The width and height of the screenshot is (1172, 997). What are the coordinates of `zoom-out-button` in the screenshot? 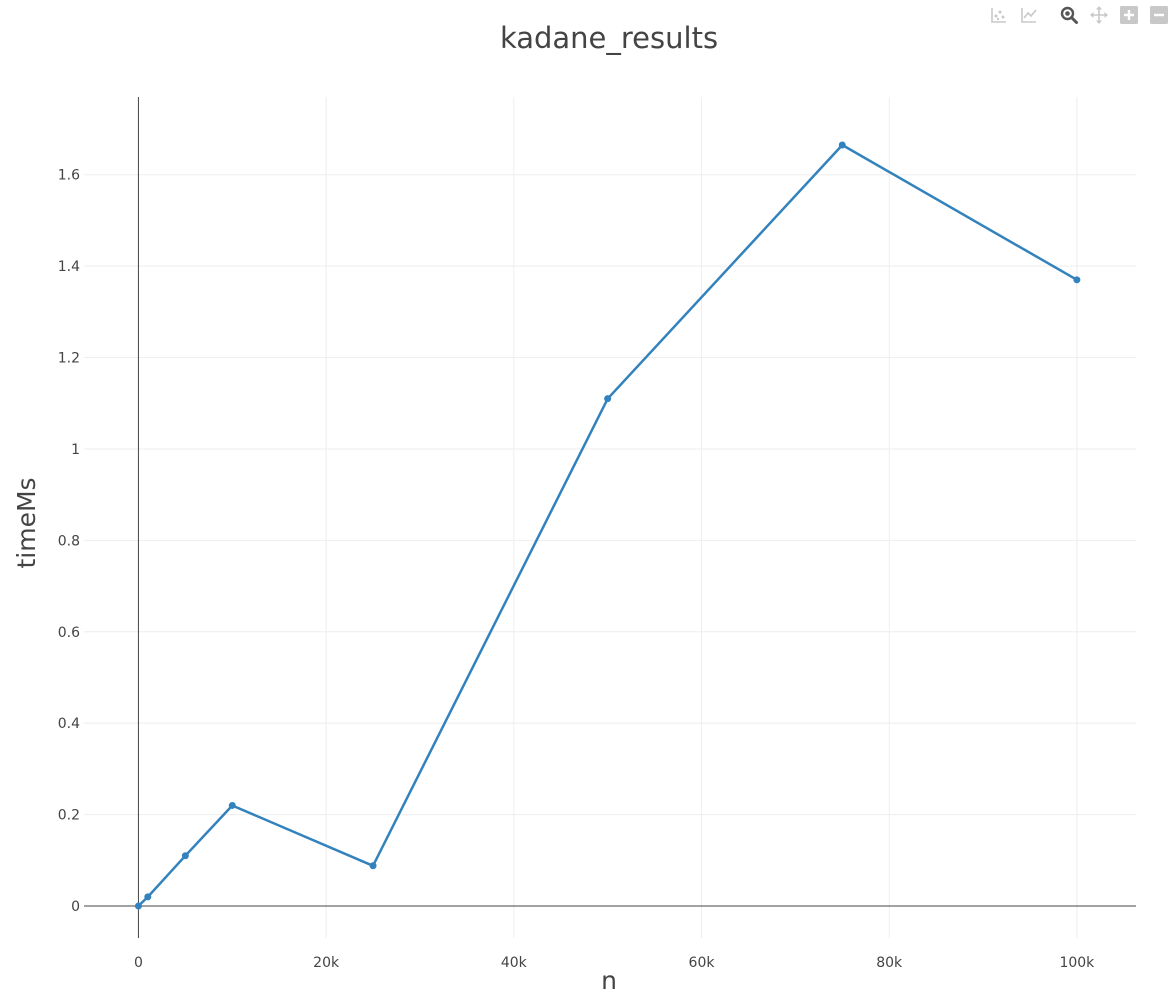 It's located at (1159, 15).